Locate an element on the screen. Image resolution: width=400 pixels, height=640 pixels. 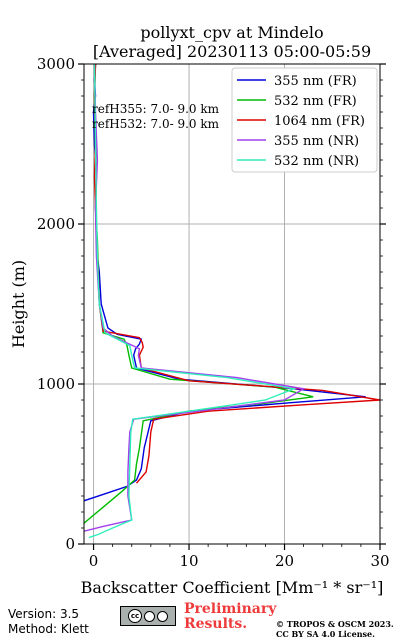
cc-icon: cc is located at coordinates (135, 616).